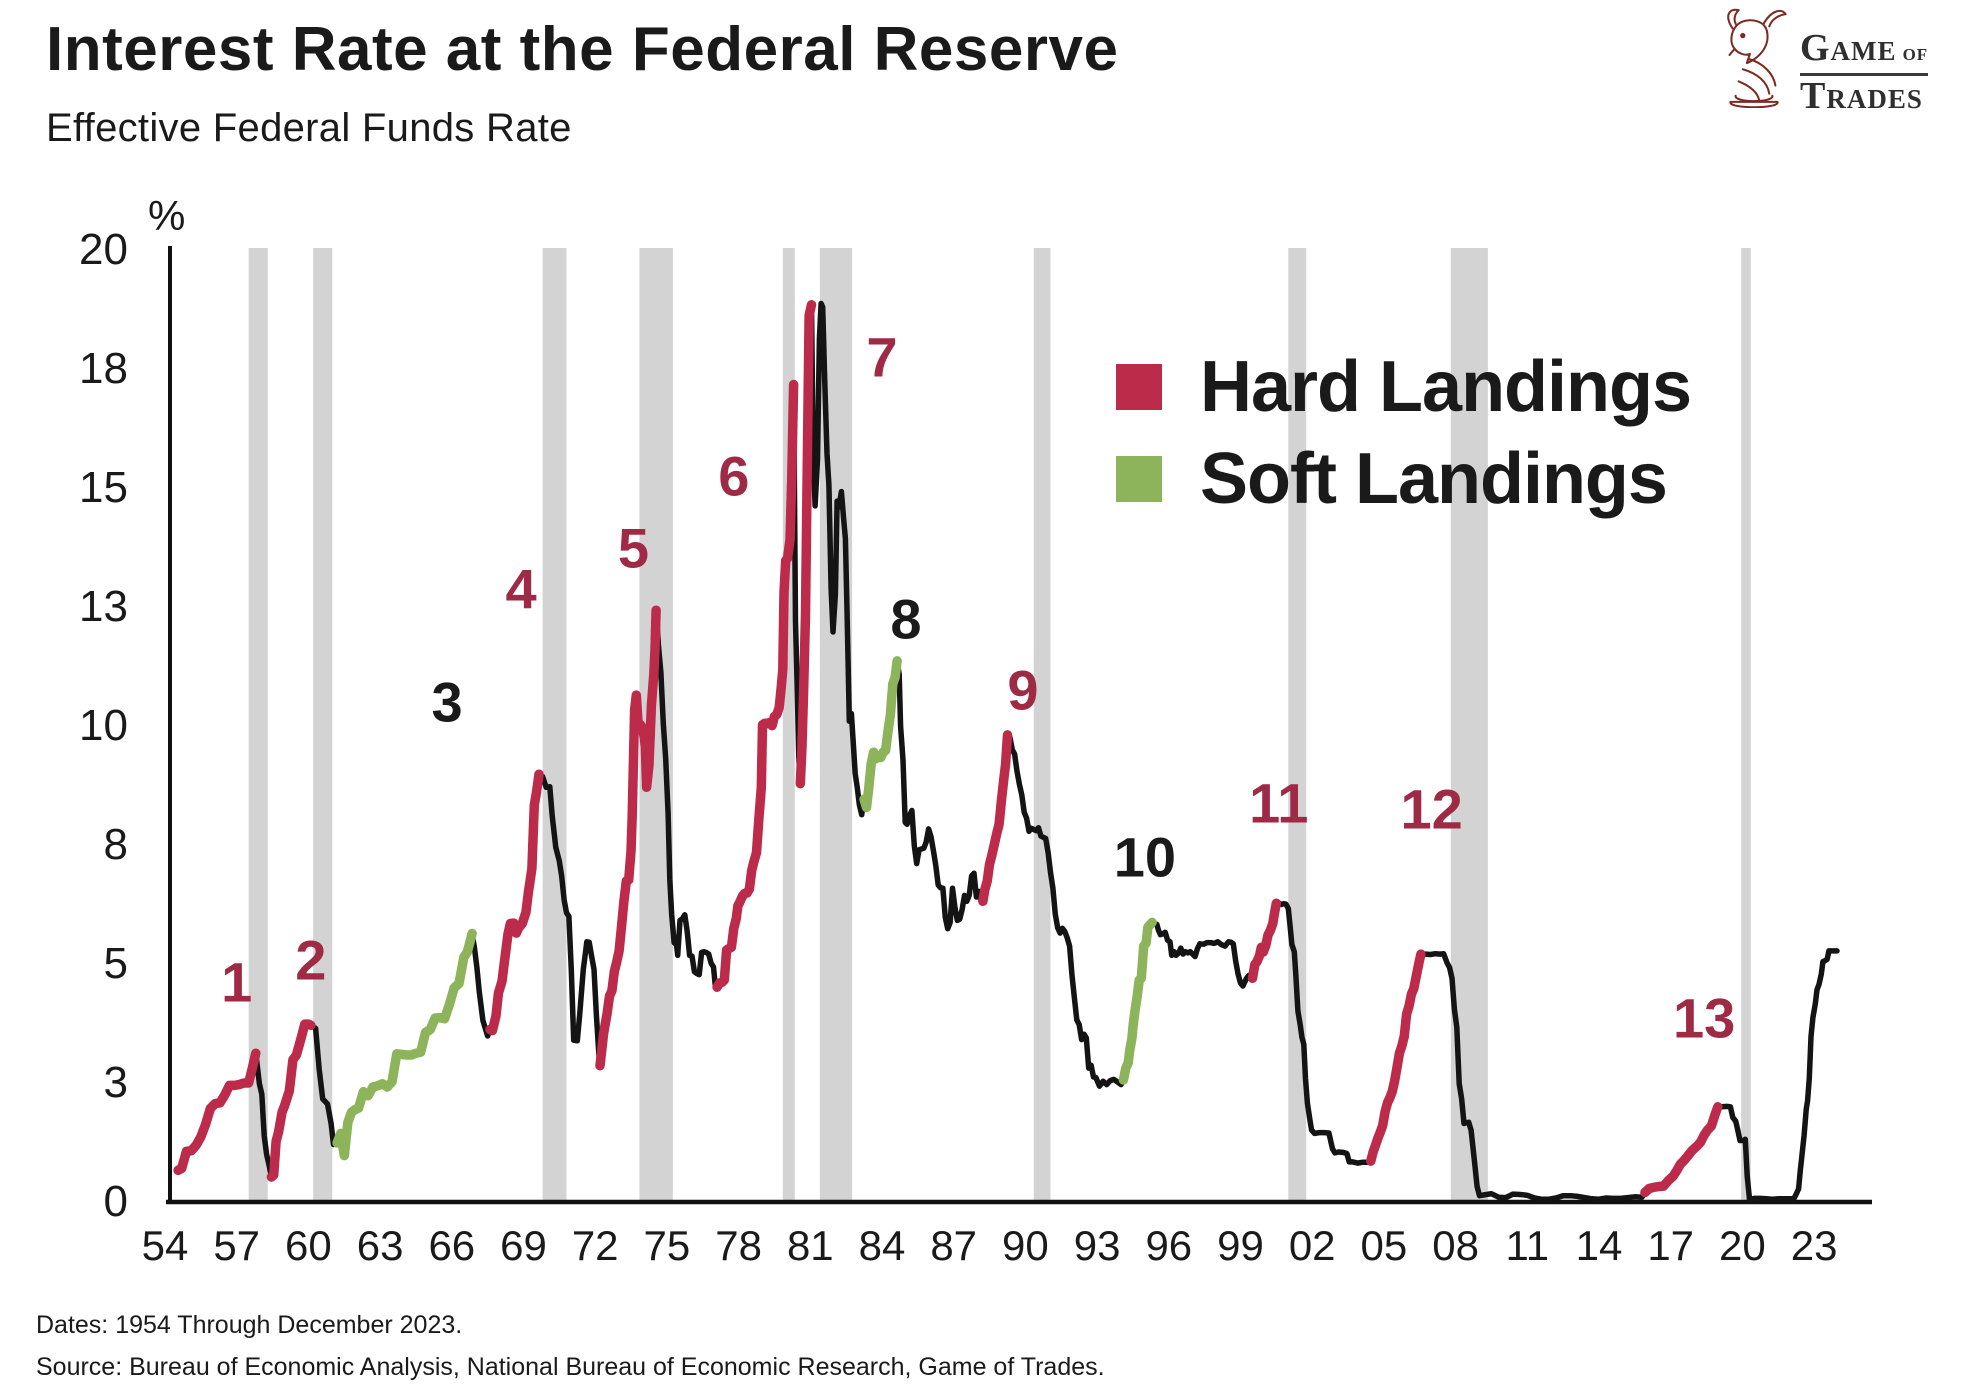 Image resolution: width=1962 pixels, height=1388 pixels. What do you see at coordinates (521, 589) in the screenshot?
I see `cycle-label-4-hard: 4` at bounding box center [521, 589].